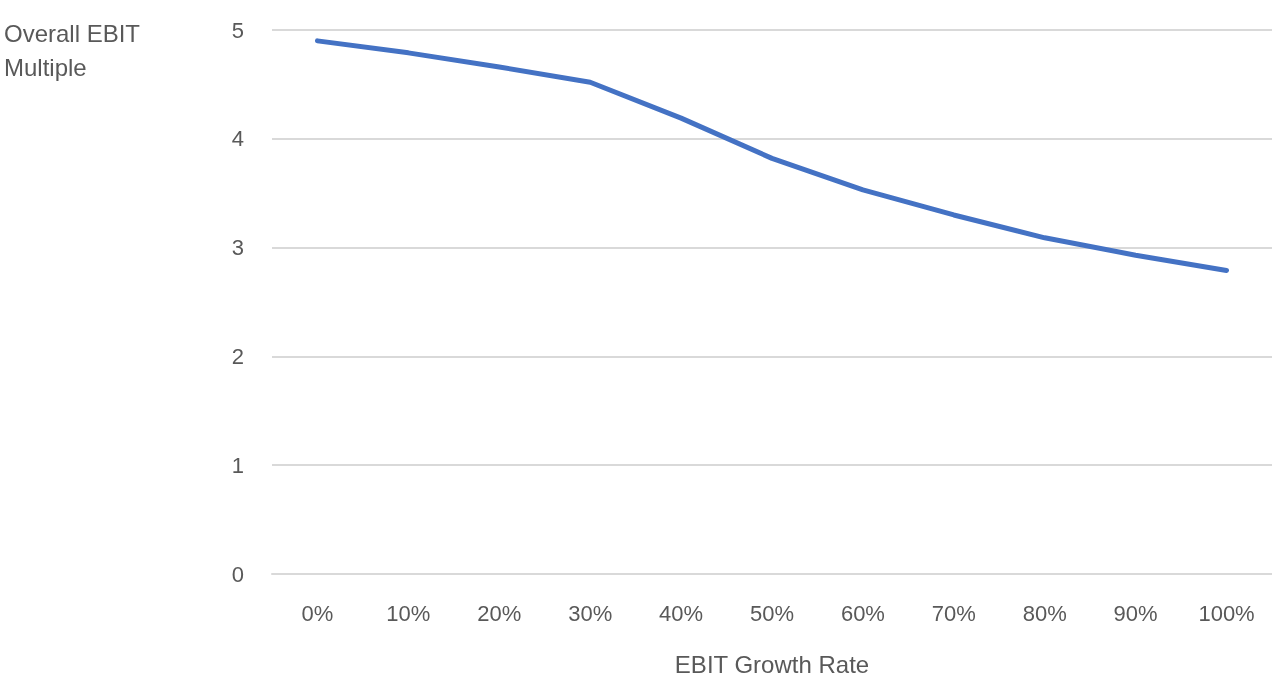 The height and width of the screenshot is (681, 1272). What do you see at coordinates (237, 139) in the screenshot?
I see `y-tick-label: 4` at bounding box center [237, 139].